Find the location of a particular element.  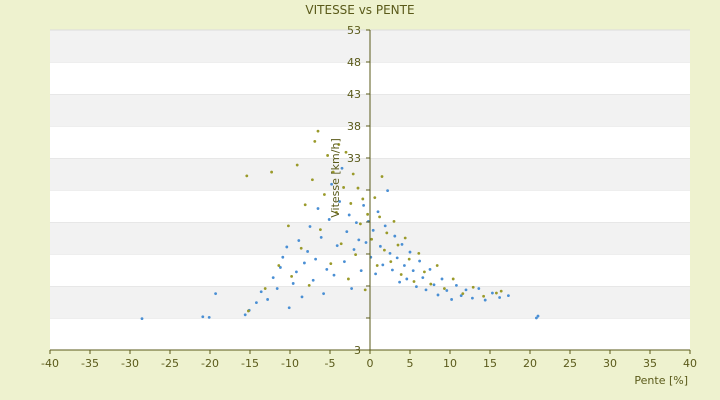

y-tick-label: 38 is located at coordinates (354, 126).